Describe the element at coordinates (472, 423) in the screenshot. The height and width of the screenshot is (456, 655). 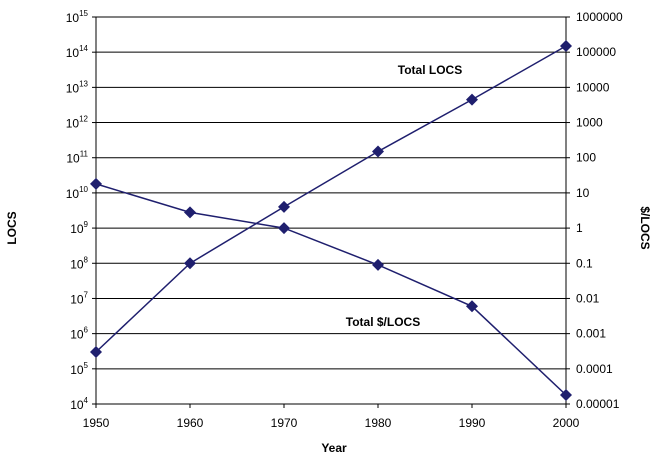
I see `x-tick-label: 1990` at that location.